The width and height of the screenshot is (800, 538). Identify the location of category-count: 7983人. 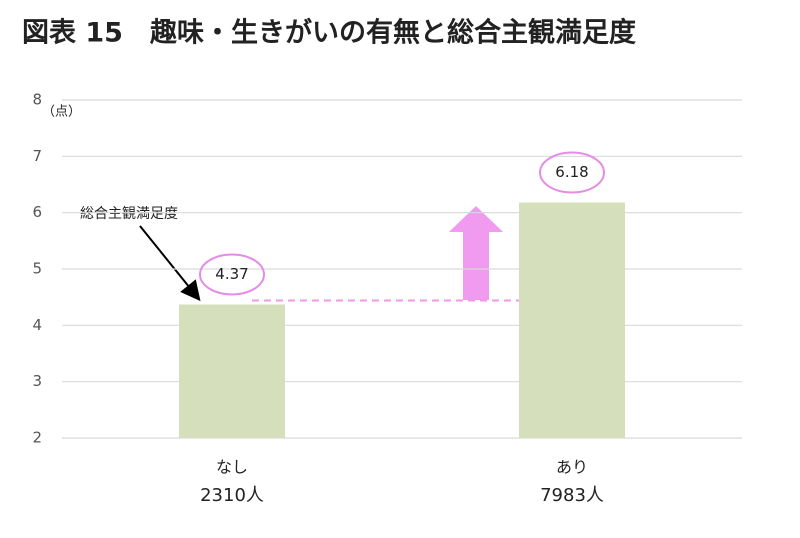
(572, 495).